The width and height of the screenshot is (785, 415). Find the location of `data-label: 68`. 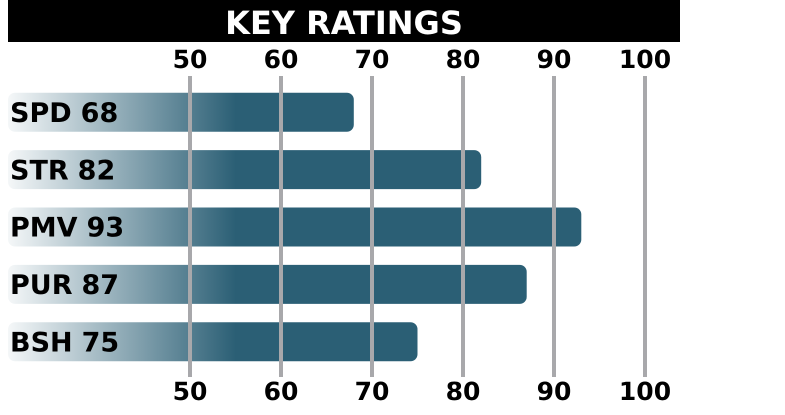

data-label: 68 is located at coordinates (99, 113).